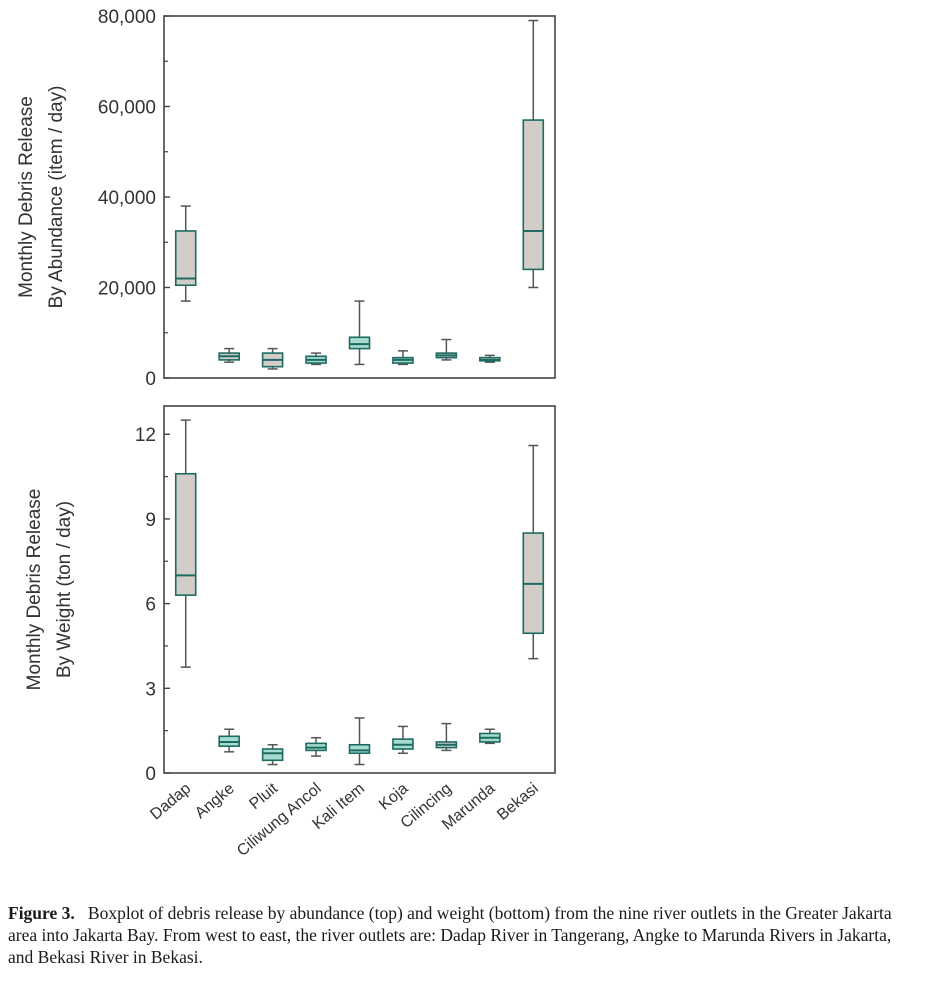 The image size is (926, 982). Describe the element at coordinates (215, 801) in the screenshot. I see `x-category-label: Angke` at that location.